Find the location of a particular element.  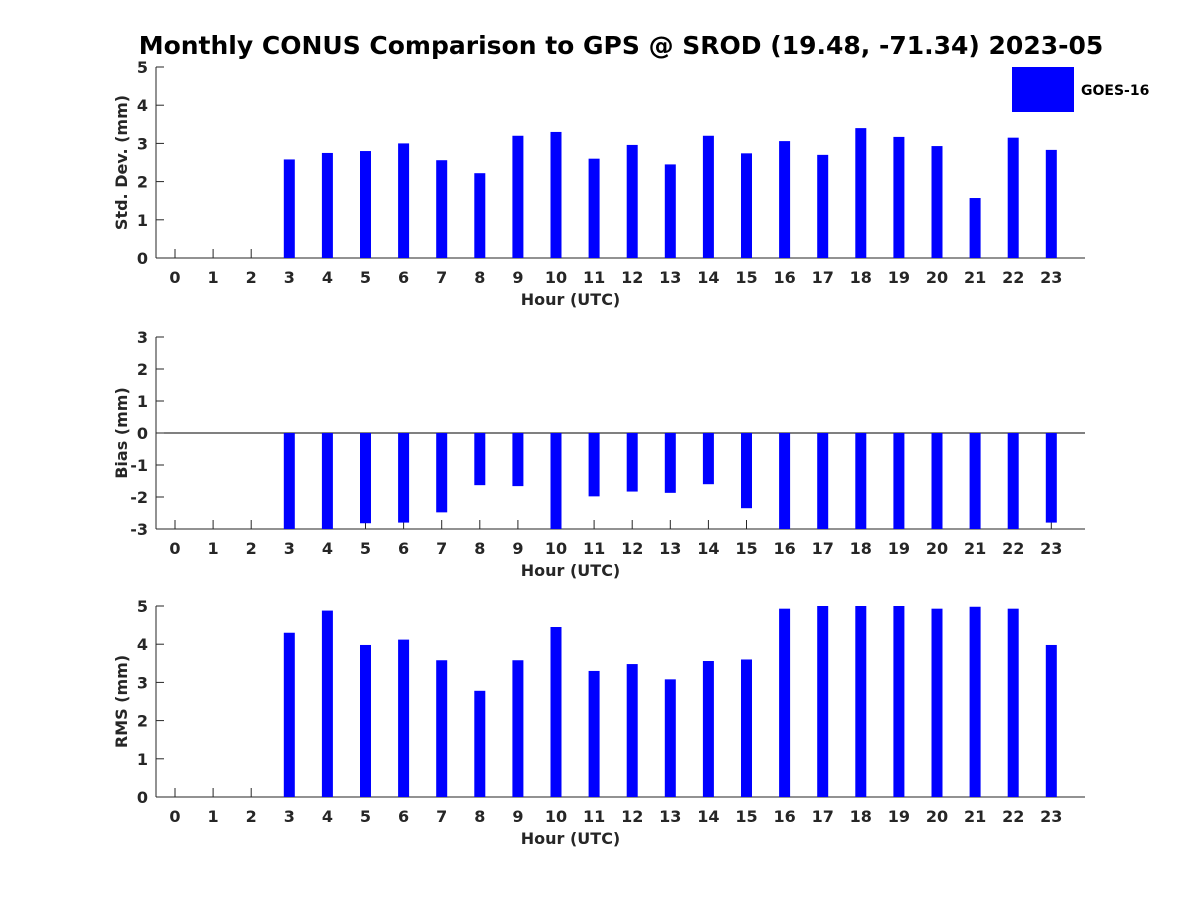

x-axis-label: Hour (UTC) is located at coordinates (571, 570).